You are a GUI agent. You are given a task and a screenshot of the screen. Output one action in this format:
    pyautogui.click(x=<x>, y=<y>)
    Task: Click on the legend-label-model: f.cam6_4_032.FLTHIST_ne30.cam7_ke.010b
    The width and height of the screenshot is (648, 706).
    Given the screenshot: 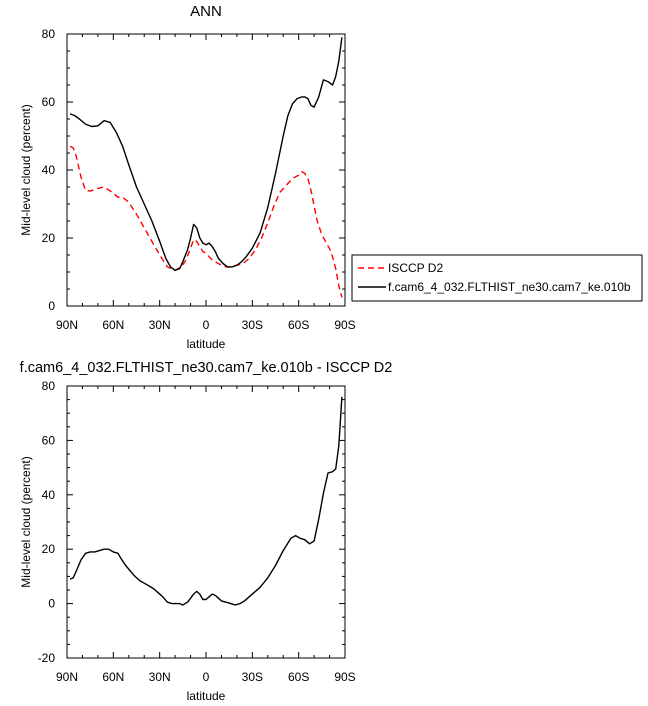 What is the action you would take?
    pyautogui.click(x=509, y=287)
    